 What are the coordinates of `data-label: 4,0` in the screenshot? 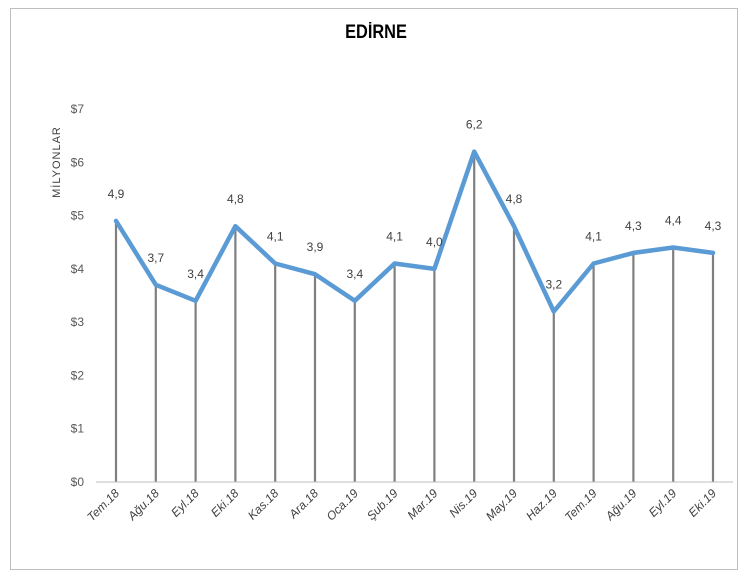 It's located at (434, 242).